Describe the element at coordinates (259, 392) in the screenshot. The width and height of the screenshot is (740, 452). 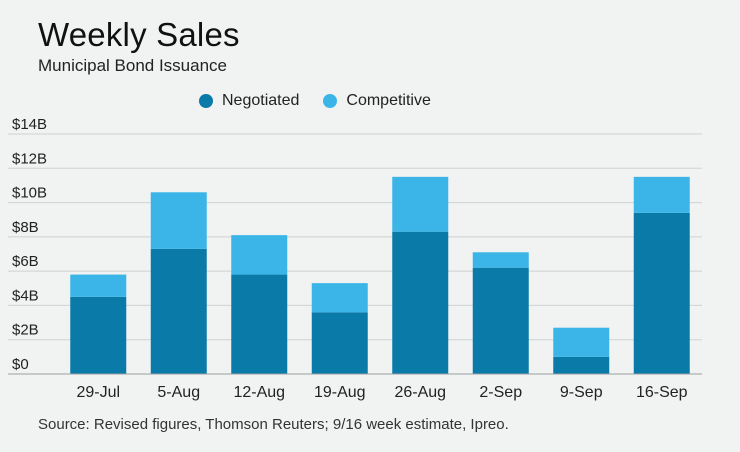
I see `x-tick-label: 12-Aug` at that location.